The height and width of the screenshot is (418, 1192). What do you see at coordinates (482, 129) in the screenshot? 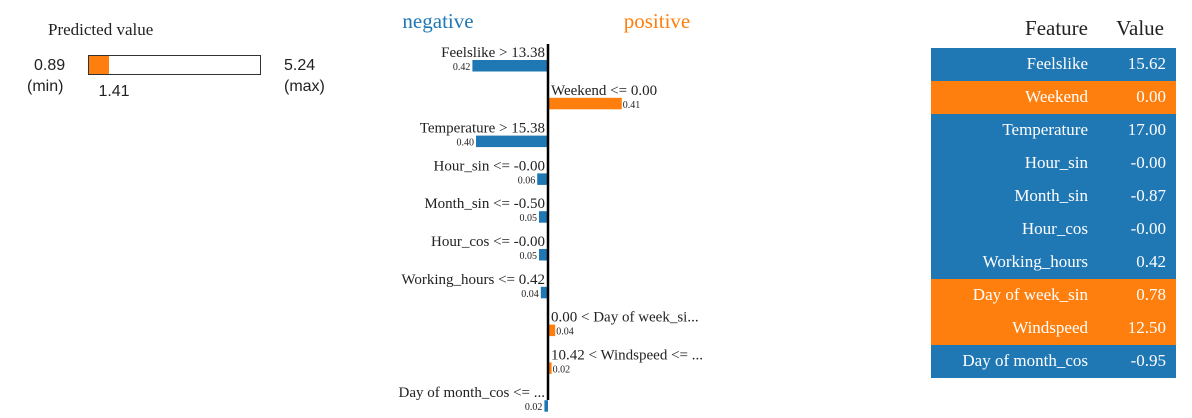
I see `bar-label: Temperature > 15.38` at bounding box center [482, 129].